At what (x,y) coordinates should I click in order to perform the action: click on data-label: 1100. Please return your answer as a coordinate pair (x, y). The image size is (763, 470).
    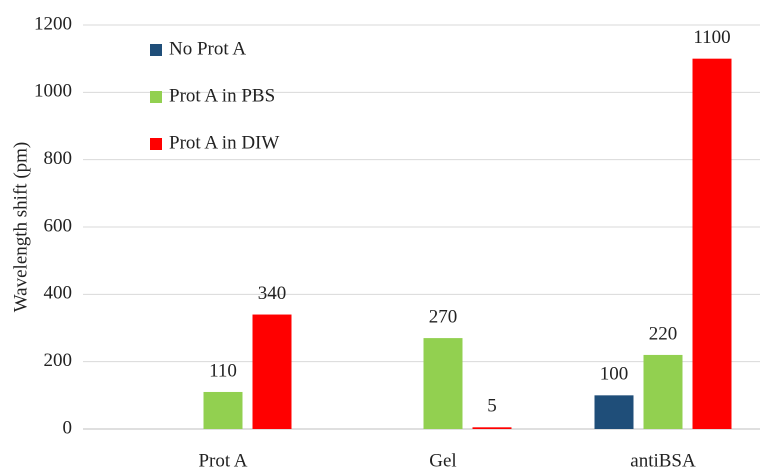
    Looking at the image, I should click on (711, 37).